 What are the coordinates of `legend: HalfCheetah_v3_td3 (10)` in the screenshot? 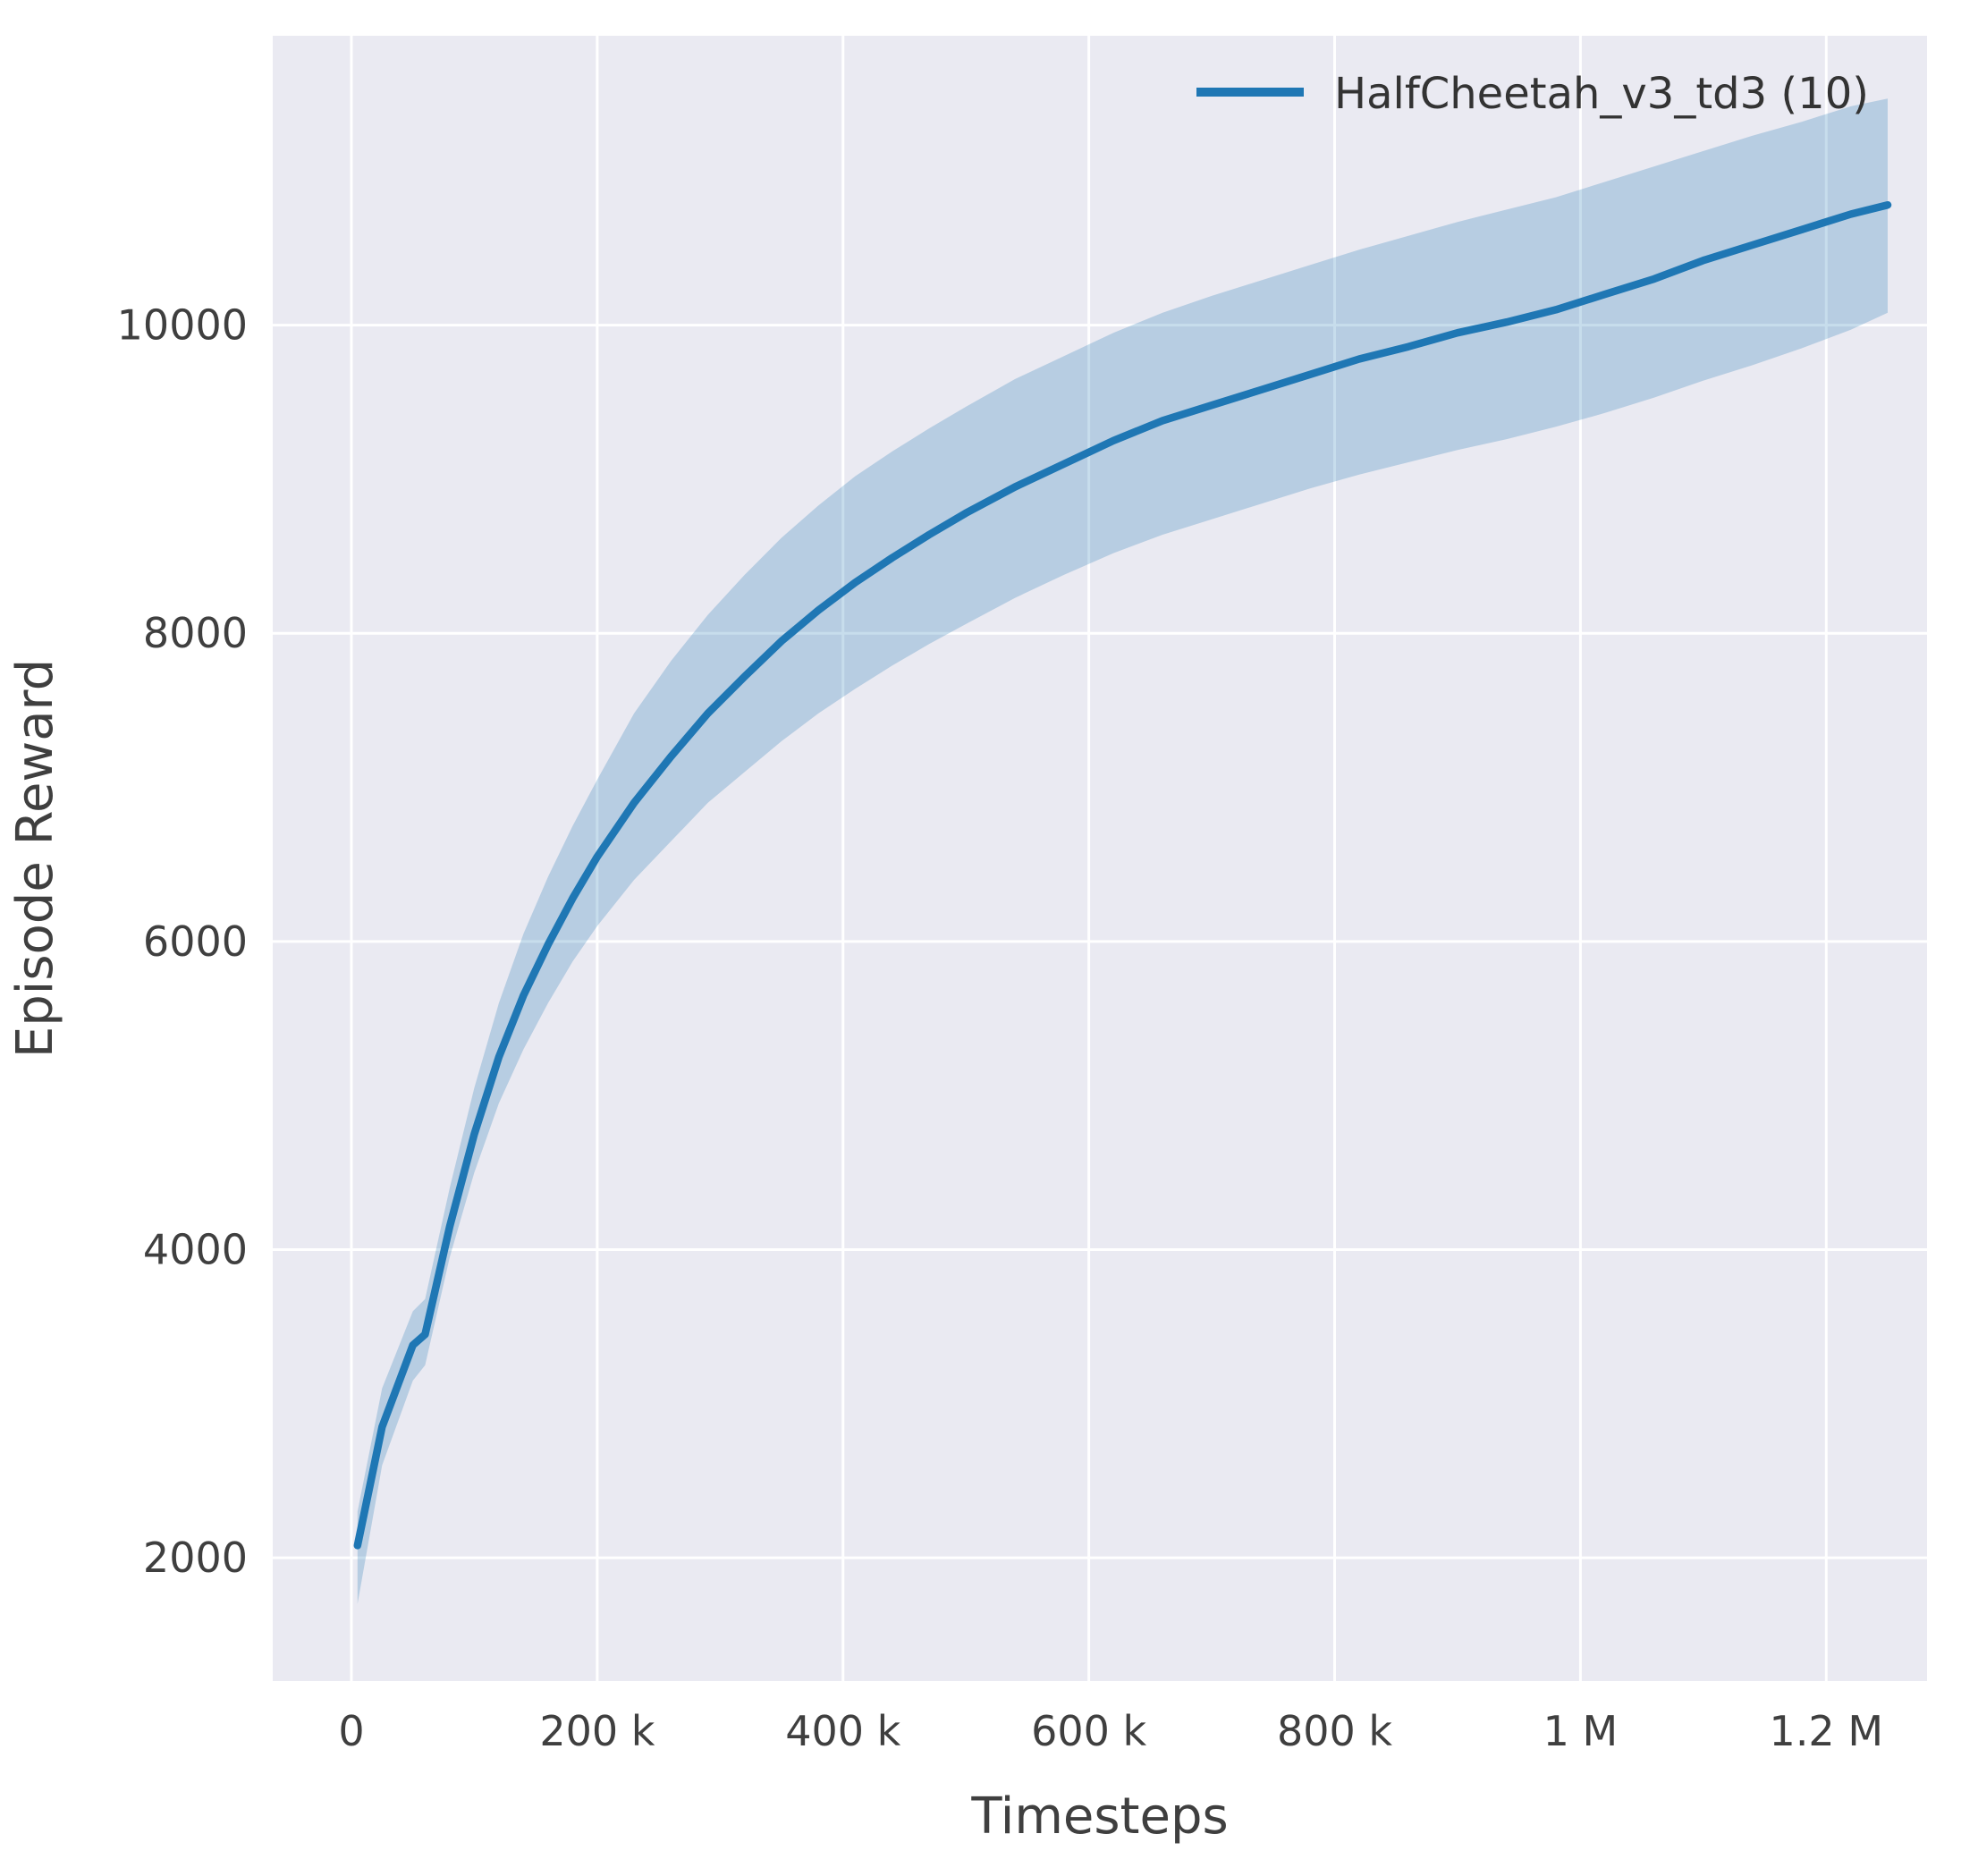 It's located at (1532, 94).